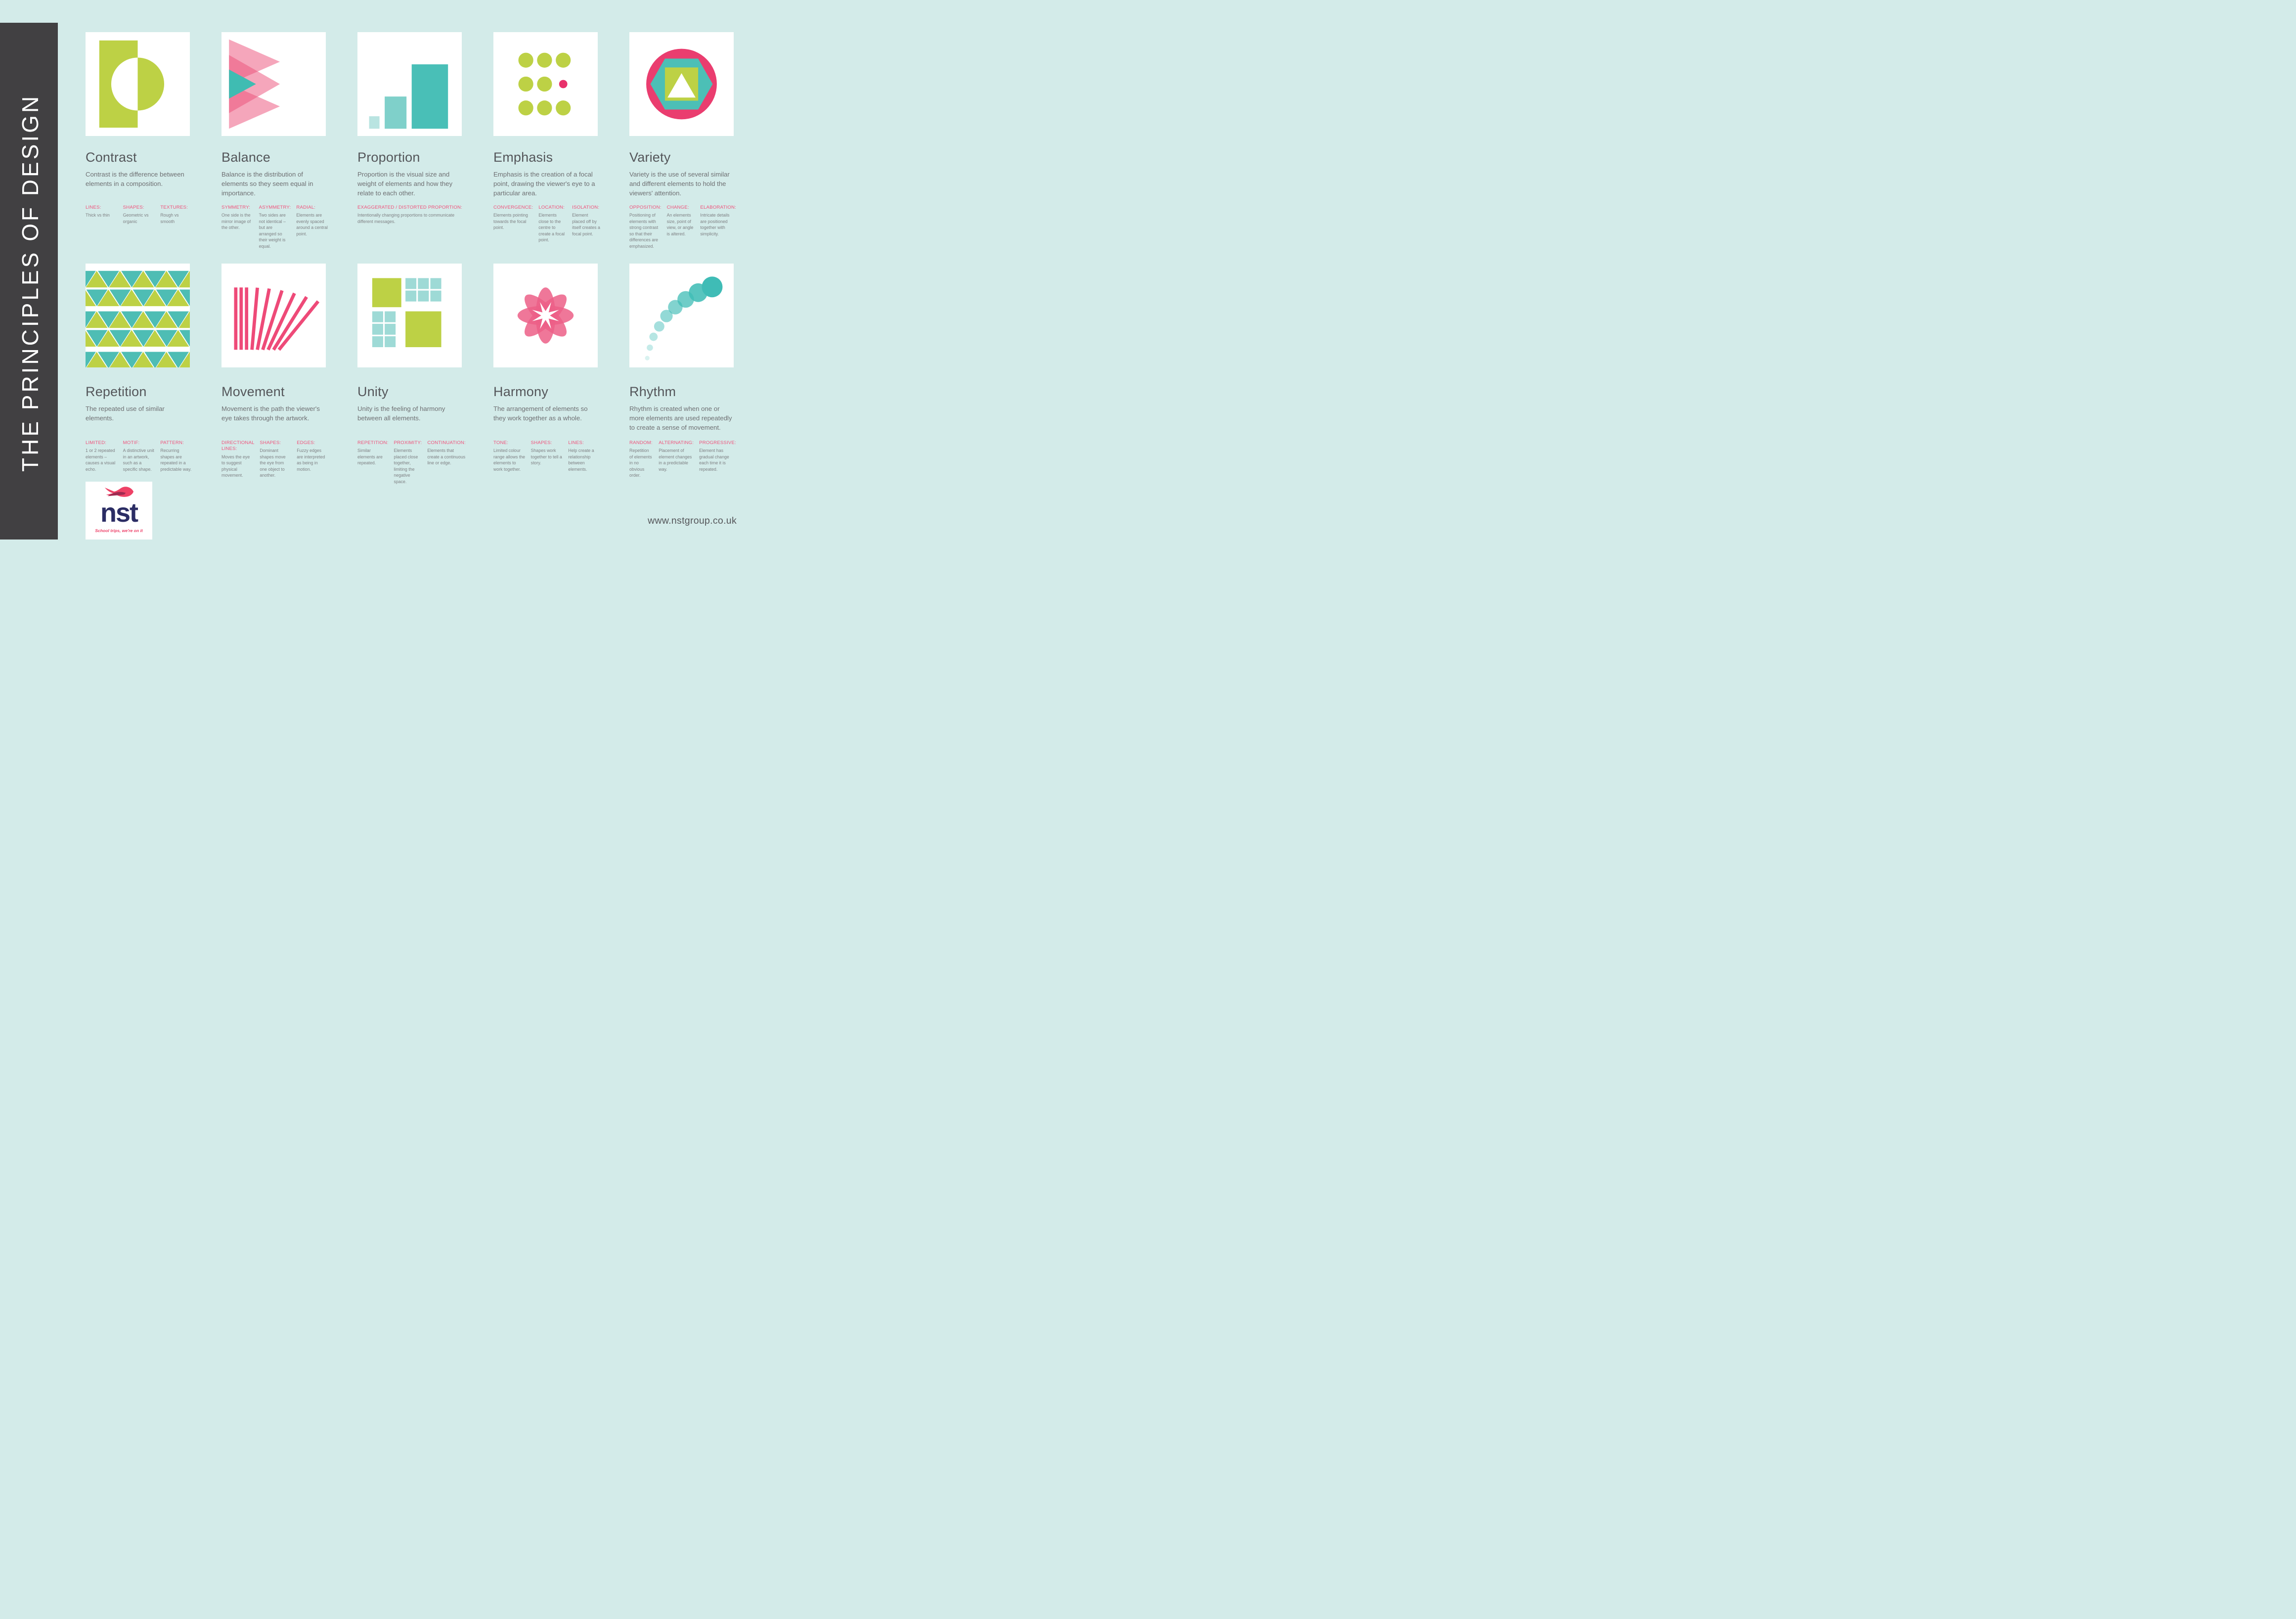 The width and height of the screenshot is (2296, 1619). I want to click on balance-card, so click(273, 84).